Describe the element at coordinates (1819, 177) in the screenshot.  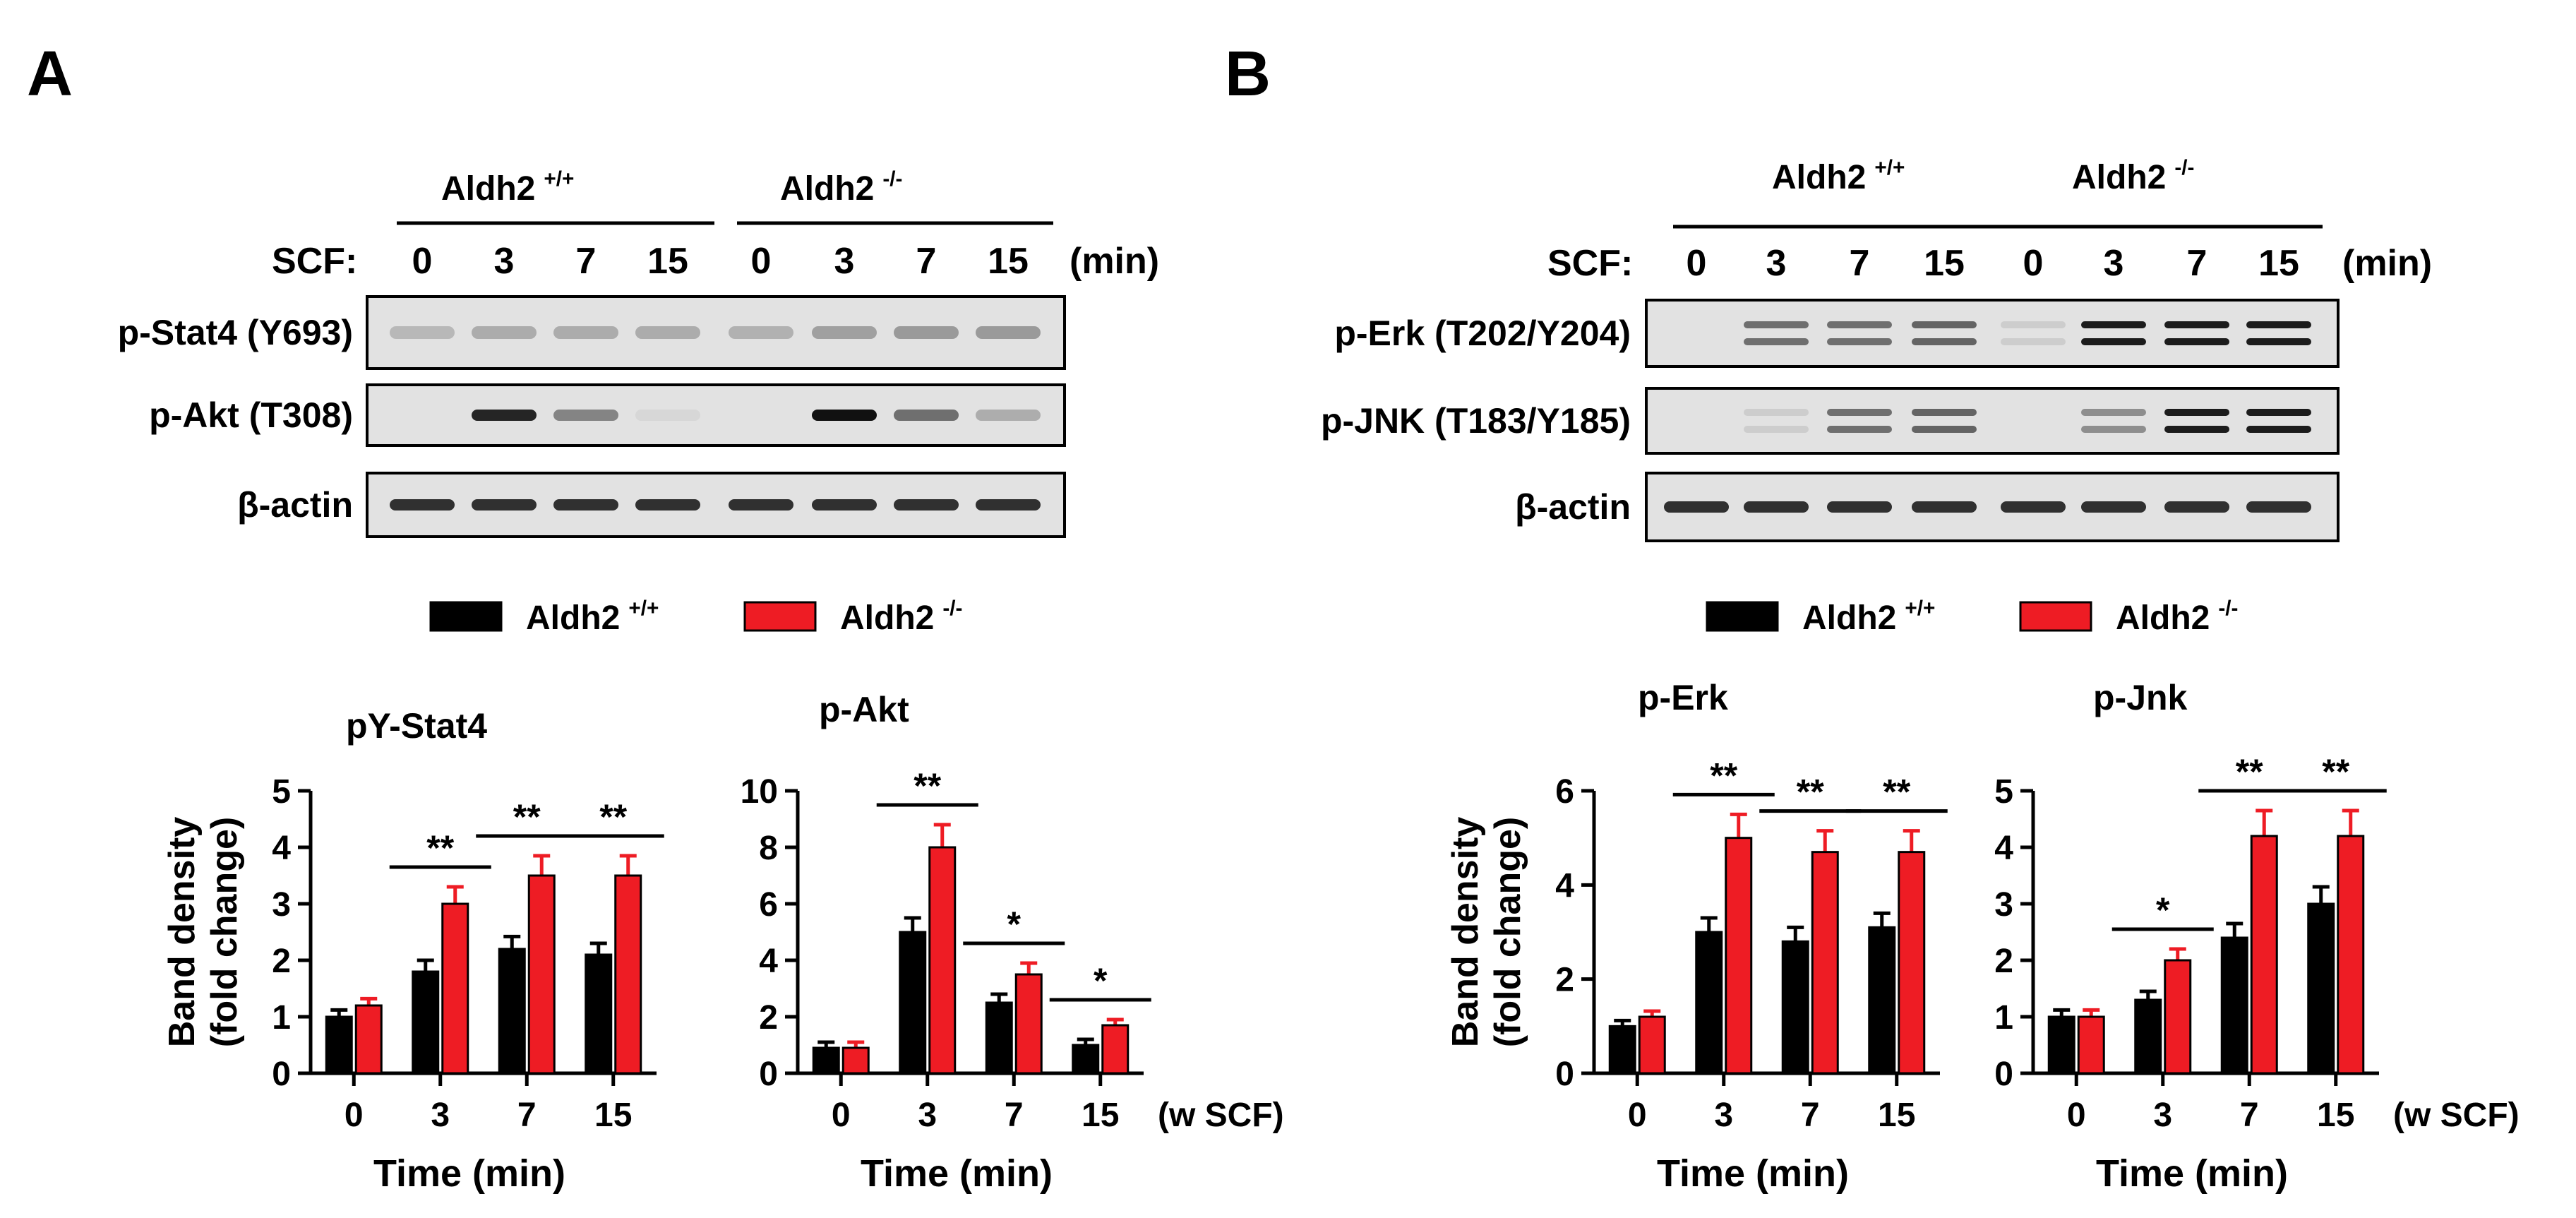
I see `genotype-label-text: Aldh2` at that location.